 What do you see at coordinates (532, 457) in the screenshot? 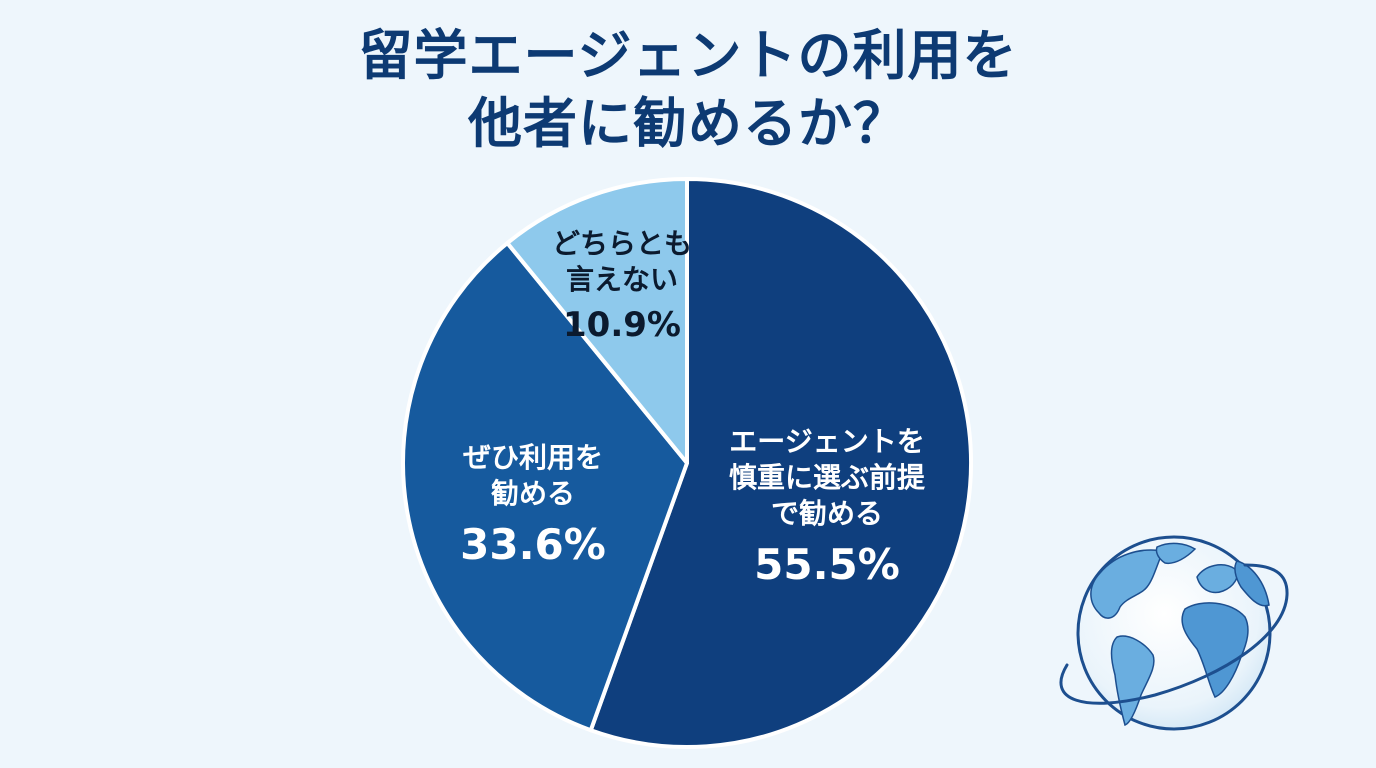
I see `slice-name-line: ぜひ利用を` at bounding box center [532, 457].